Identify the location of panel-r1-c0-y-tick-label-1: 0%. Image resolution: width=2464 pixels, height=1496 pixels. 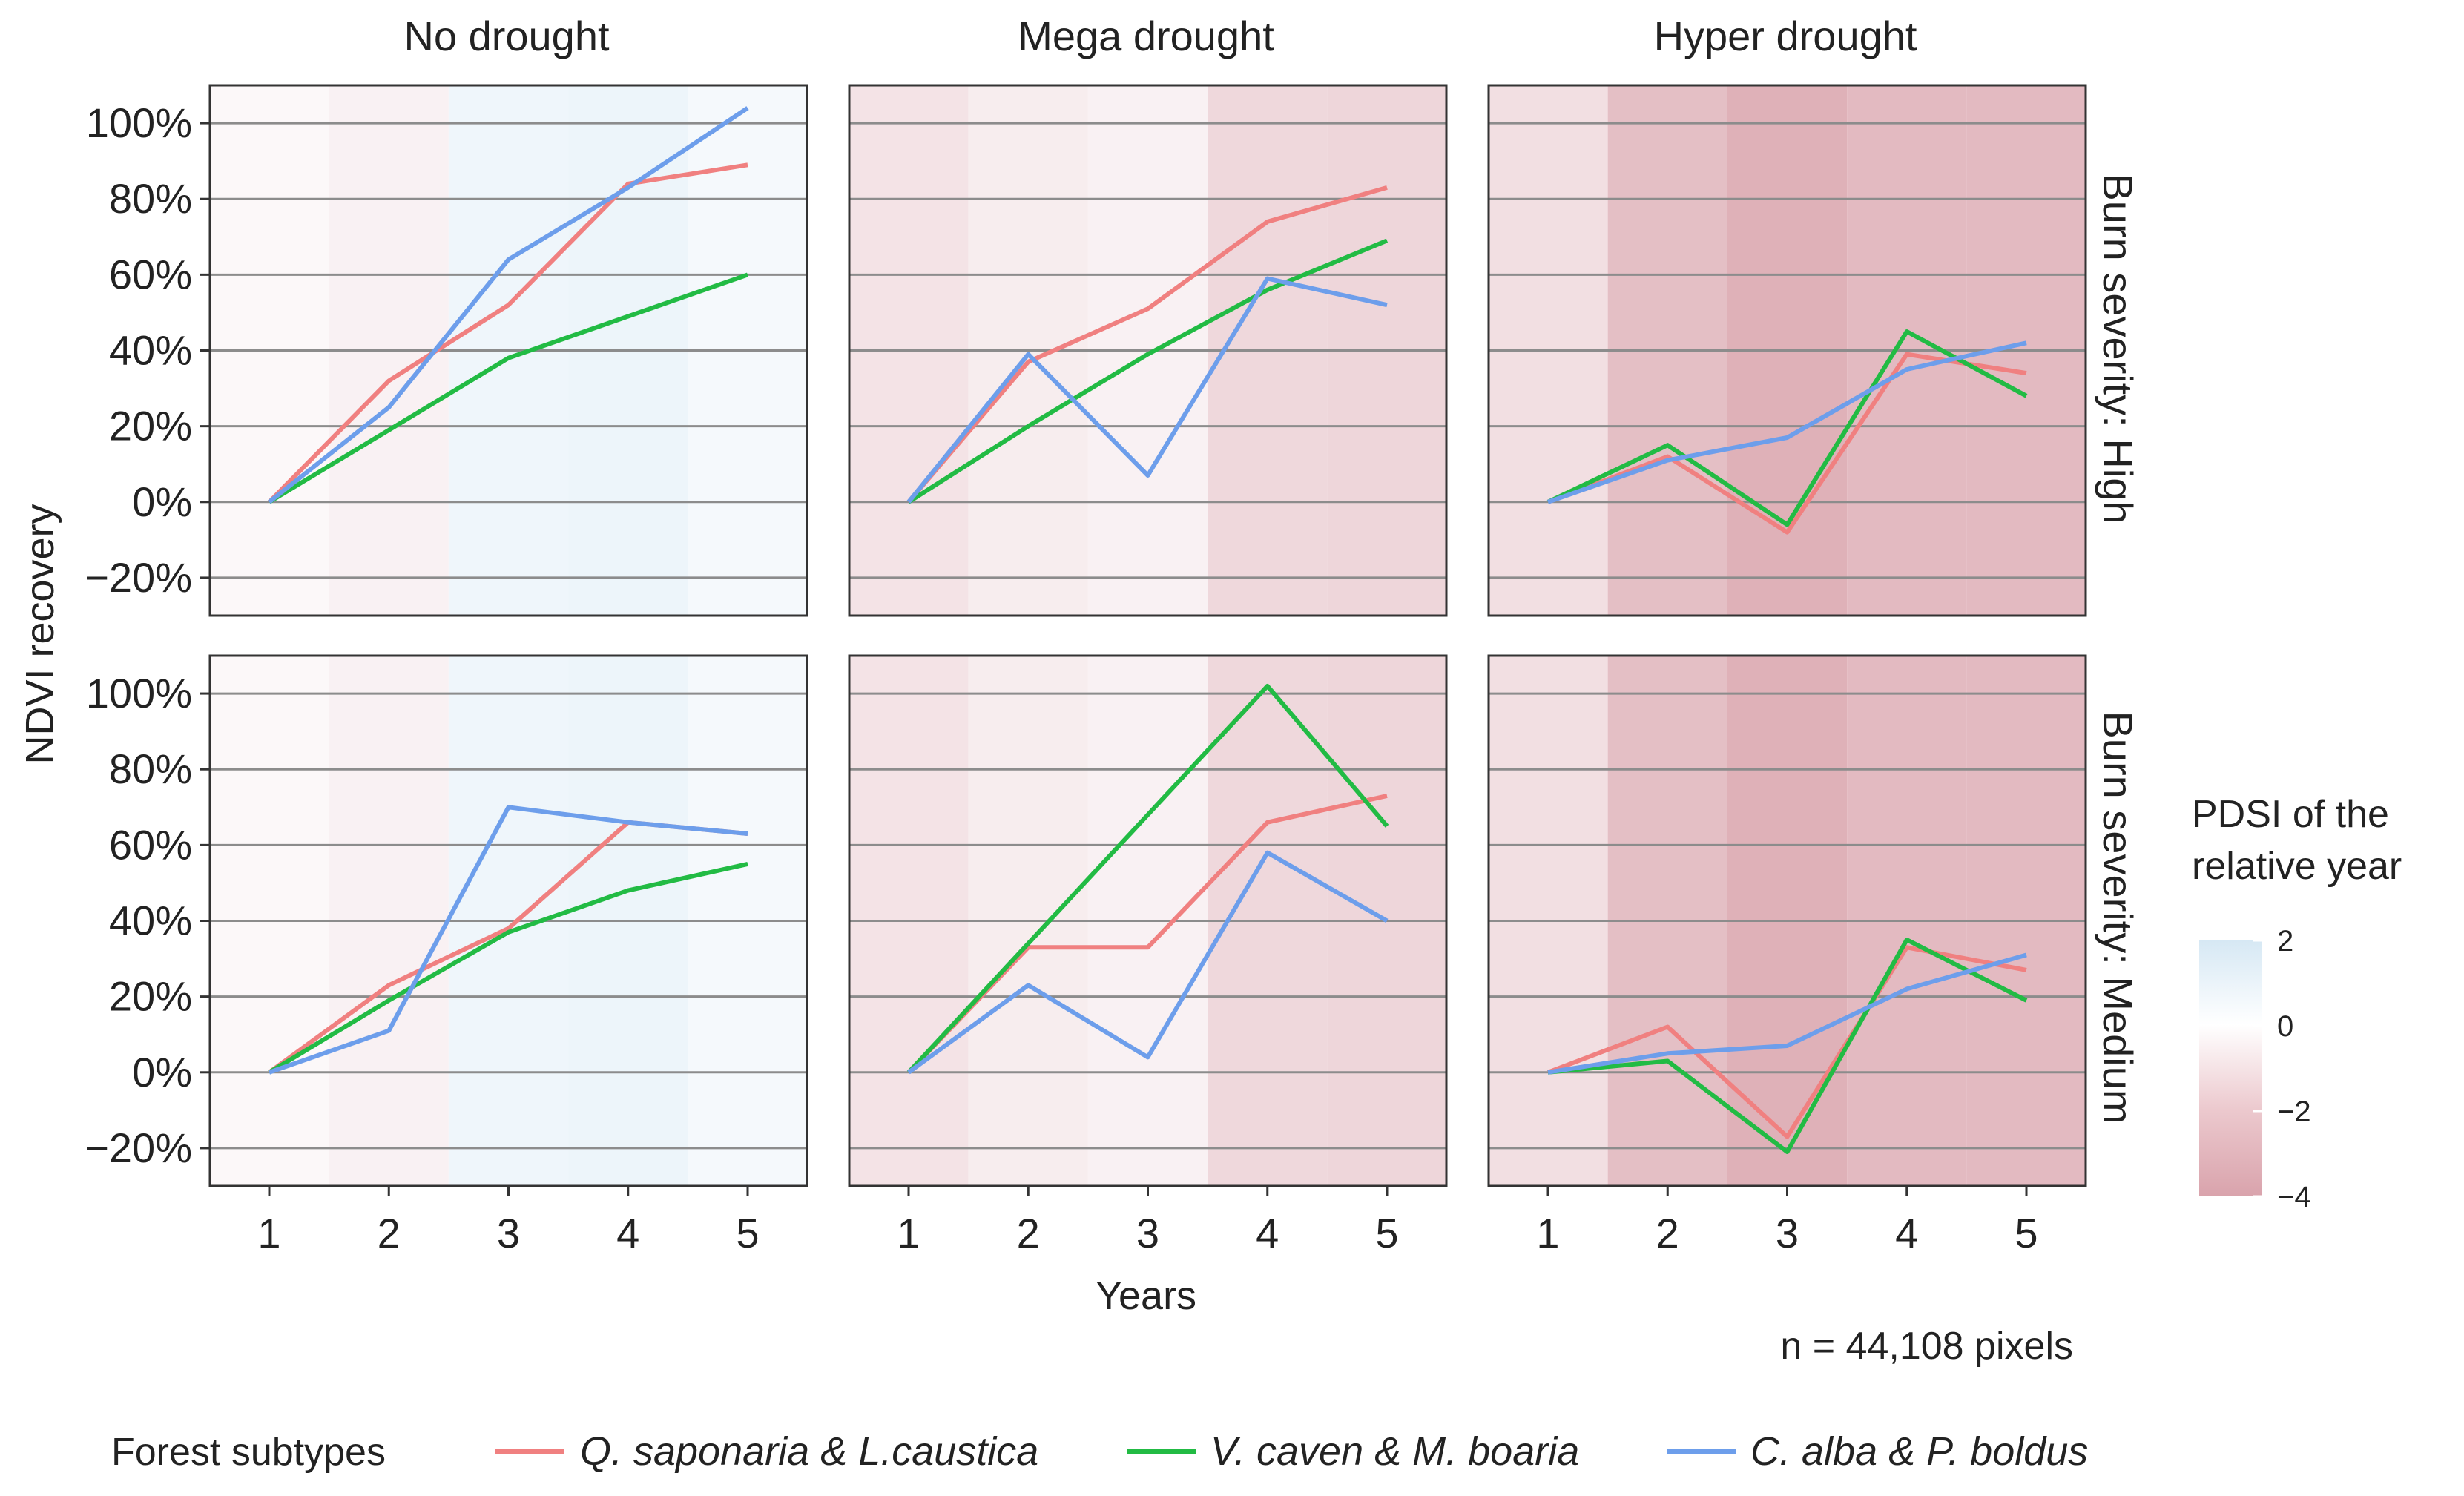
(162, 1072).